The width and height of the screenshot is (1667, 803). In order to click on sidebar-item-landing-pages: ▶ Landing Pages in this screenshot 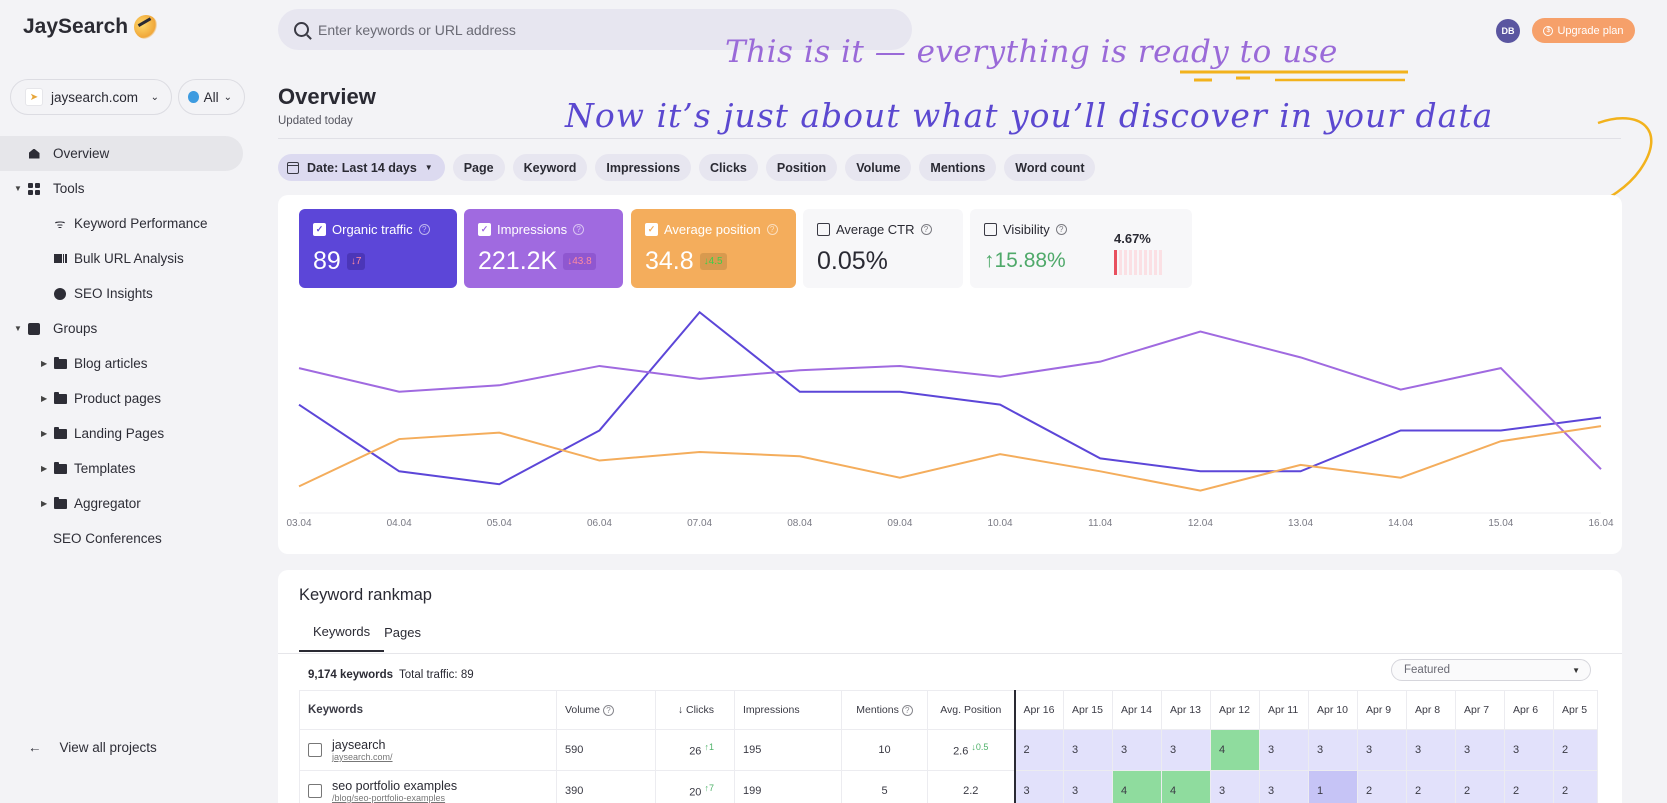, I will do `click(103, 433)`.